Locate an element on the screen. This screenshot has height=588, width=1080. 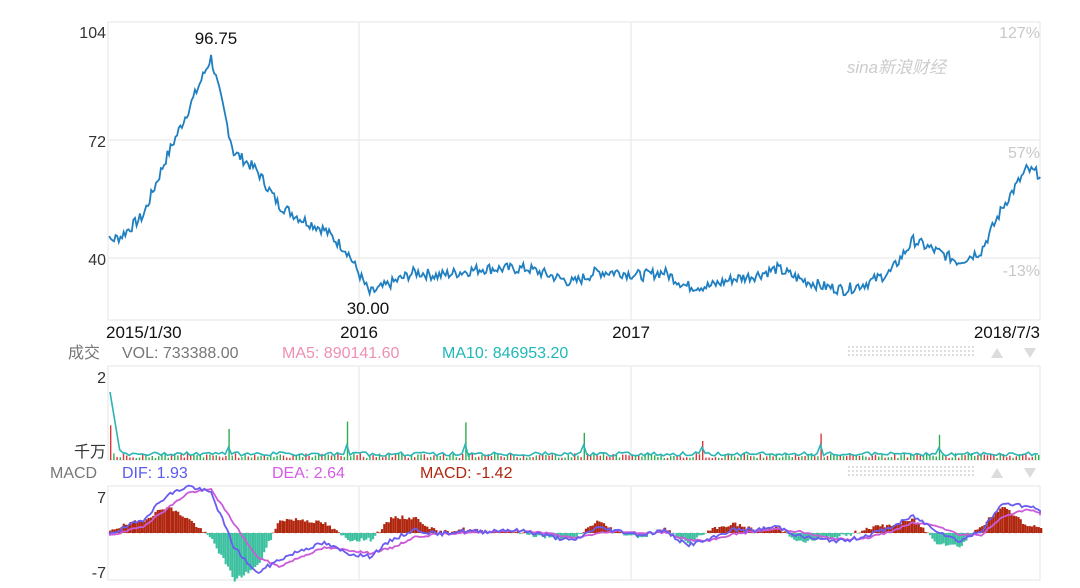
volume-panel-title: 成交 is located at coordinates (84, 353).